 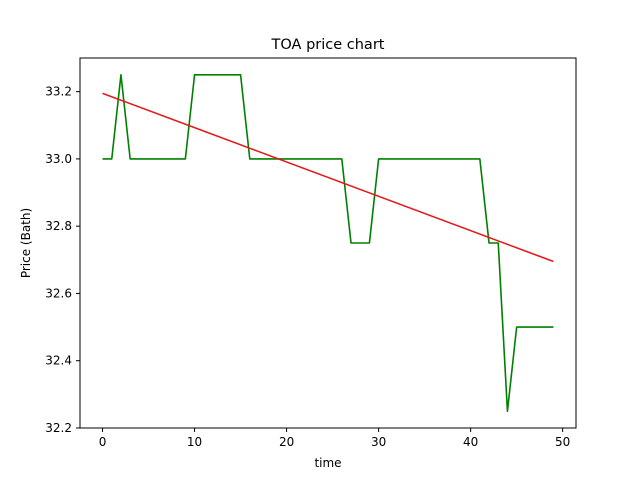 What do you see at coordinates (58, 428) in the screenshot?
I see `y-tick-label: 32.2` at bounding box center [58, 428].